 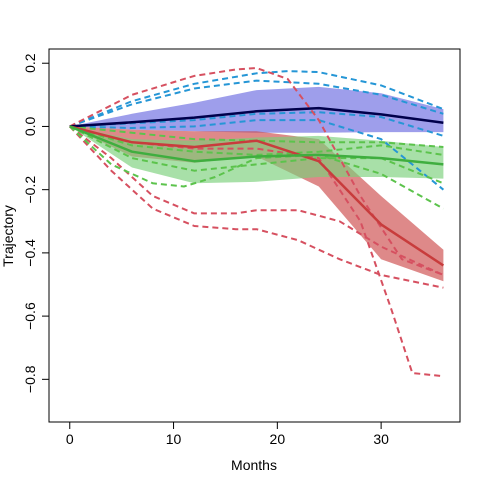 What do you see at coordinates (36, 223) in the screenshot?
I see `y-axis: 0.2 0.0 −0.2 −0.4 −0.6 −0.8` at bounding box center [36, 223].